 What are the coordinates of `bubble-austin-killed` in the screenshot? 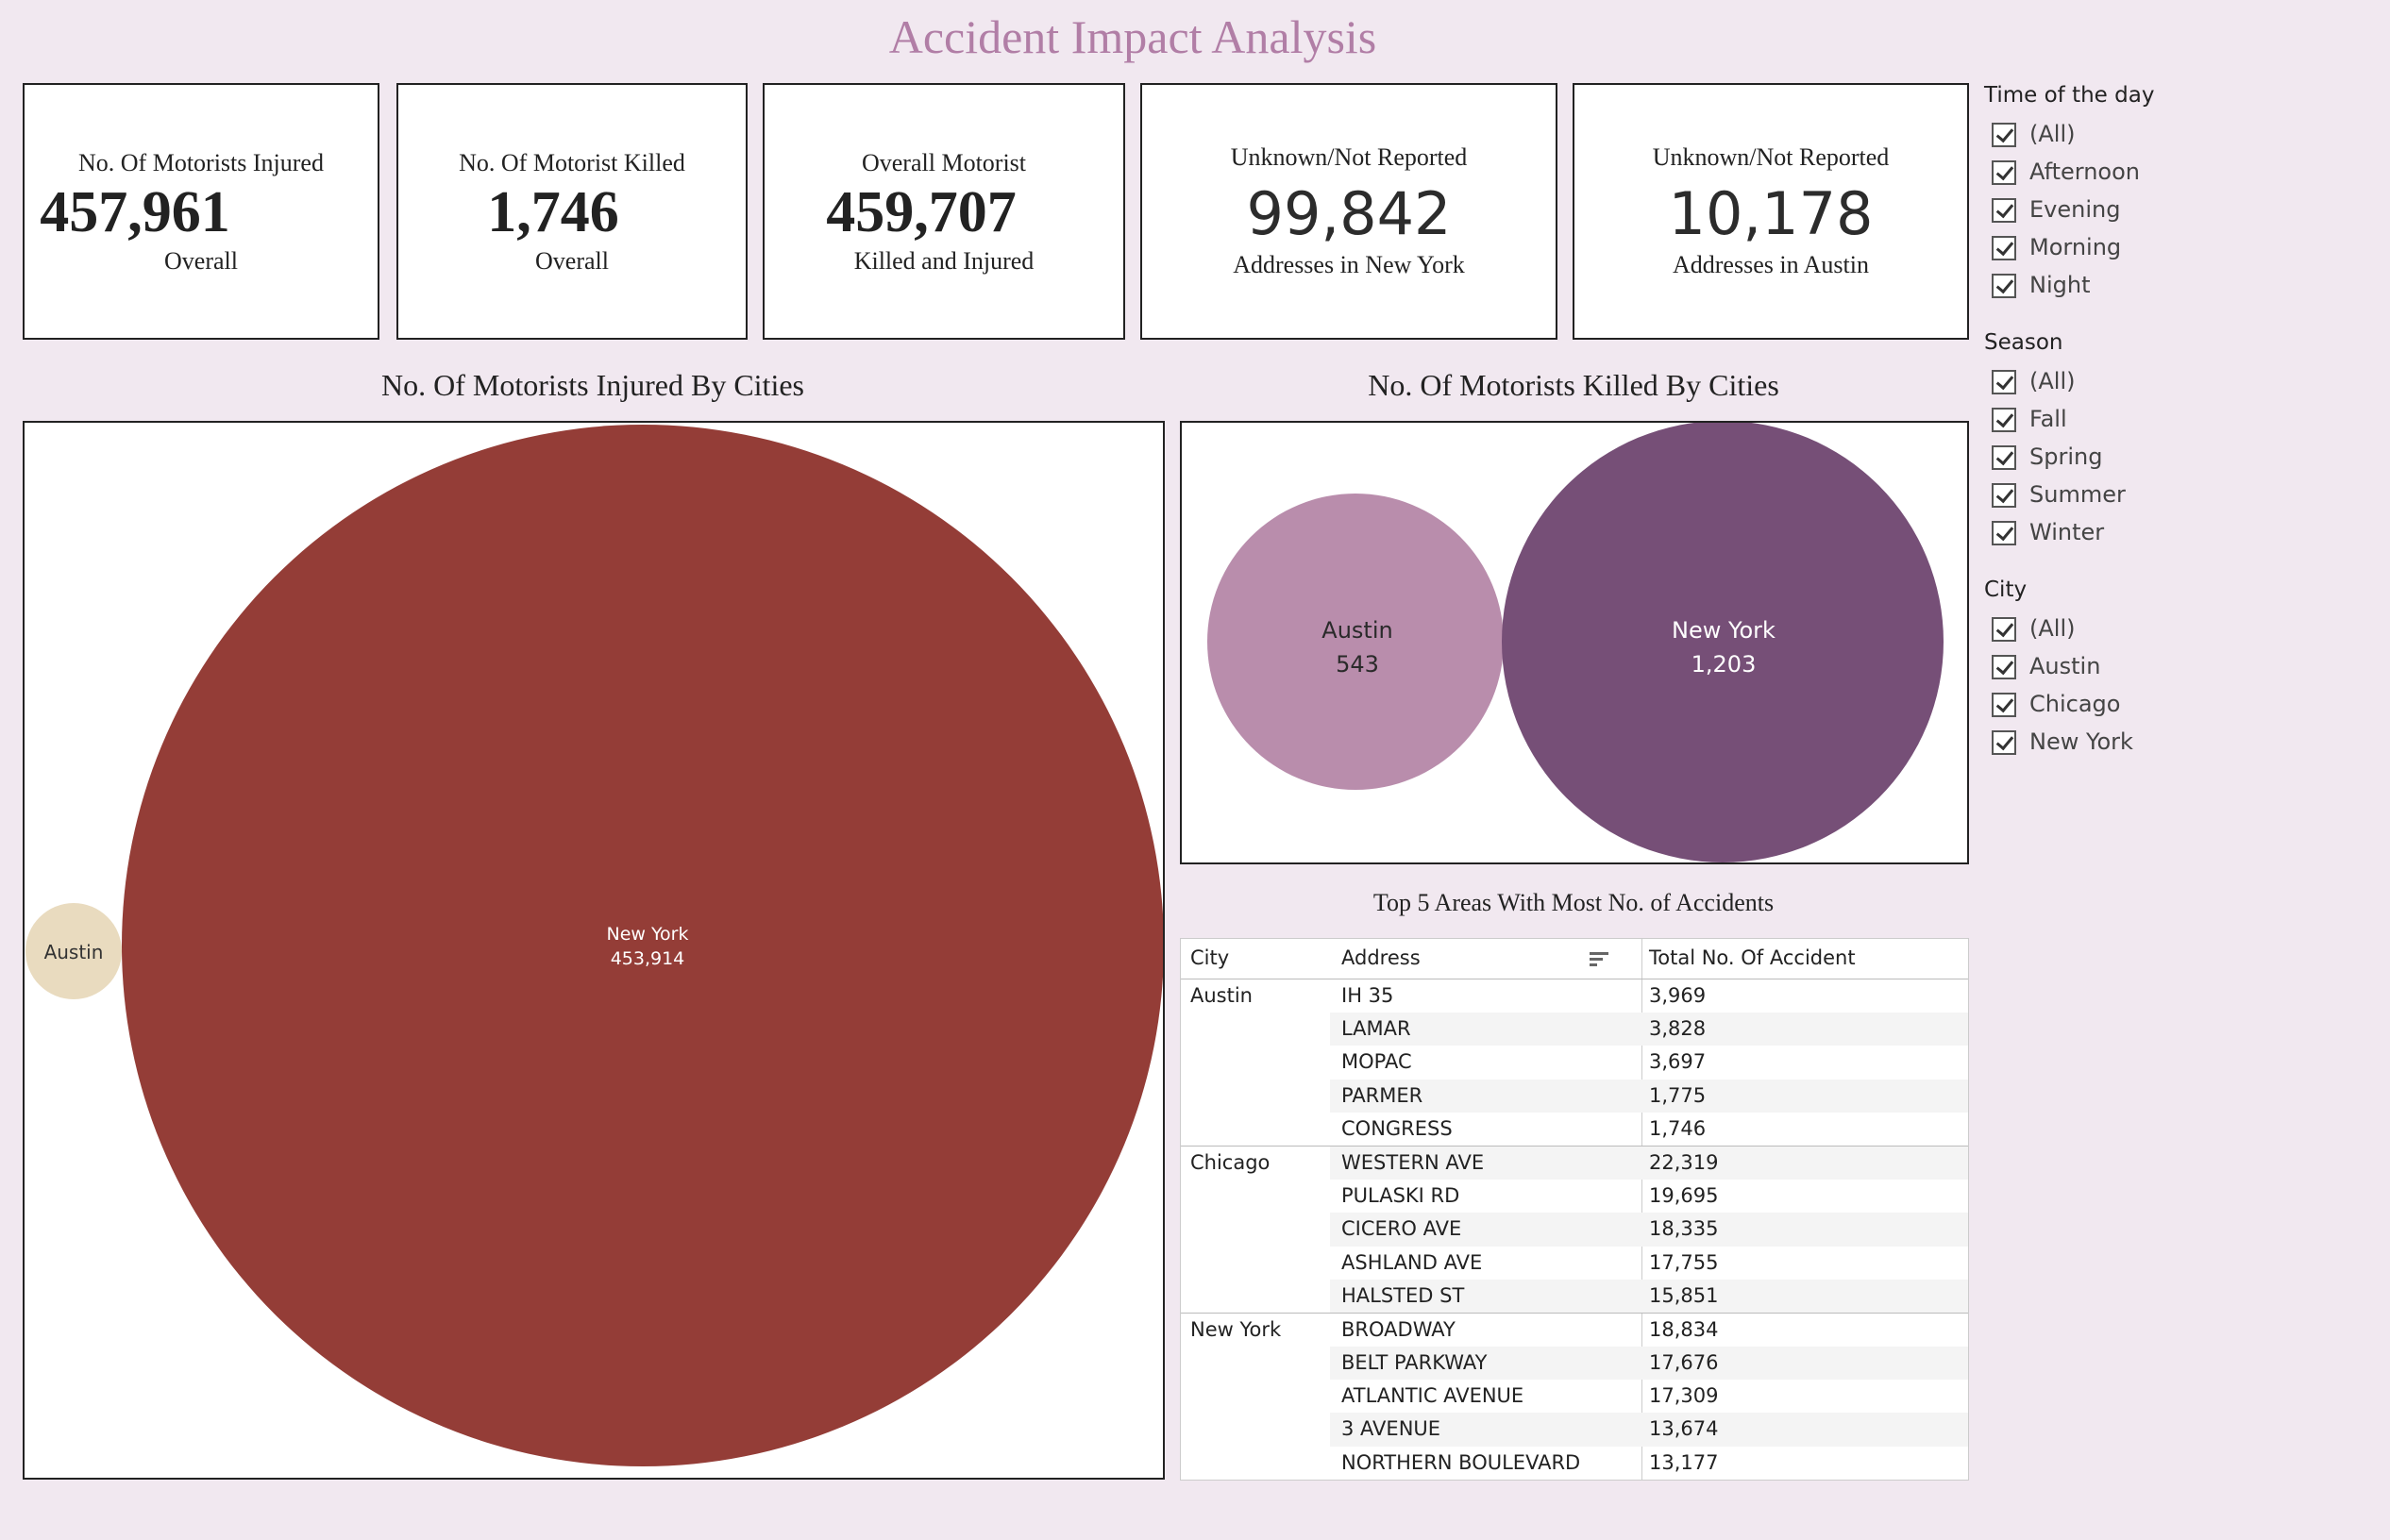 It's located at (1355, 642).